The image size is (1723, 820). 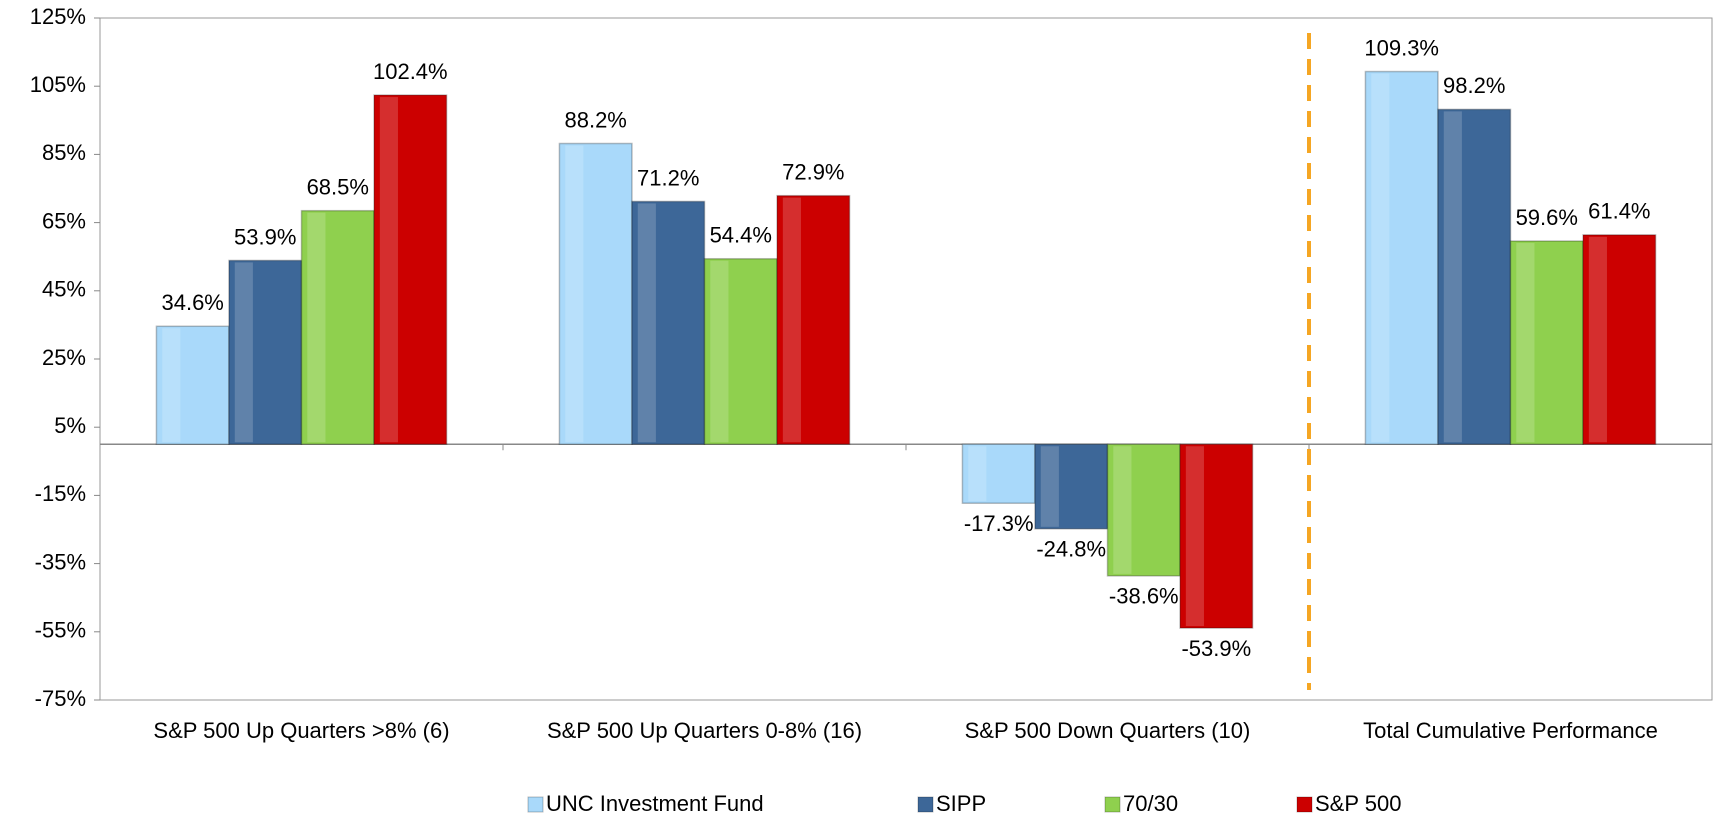 What do you see at coordinates (265, 236) in the screenshot?
I see `data-label: 53.9%` at bounding box center [265, 236].